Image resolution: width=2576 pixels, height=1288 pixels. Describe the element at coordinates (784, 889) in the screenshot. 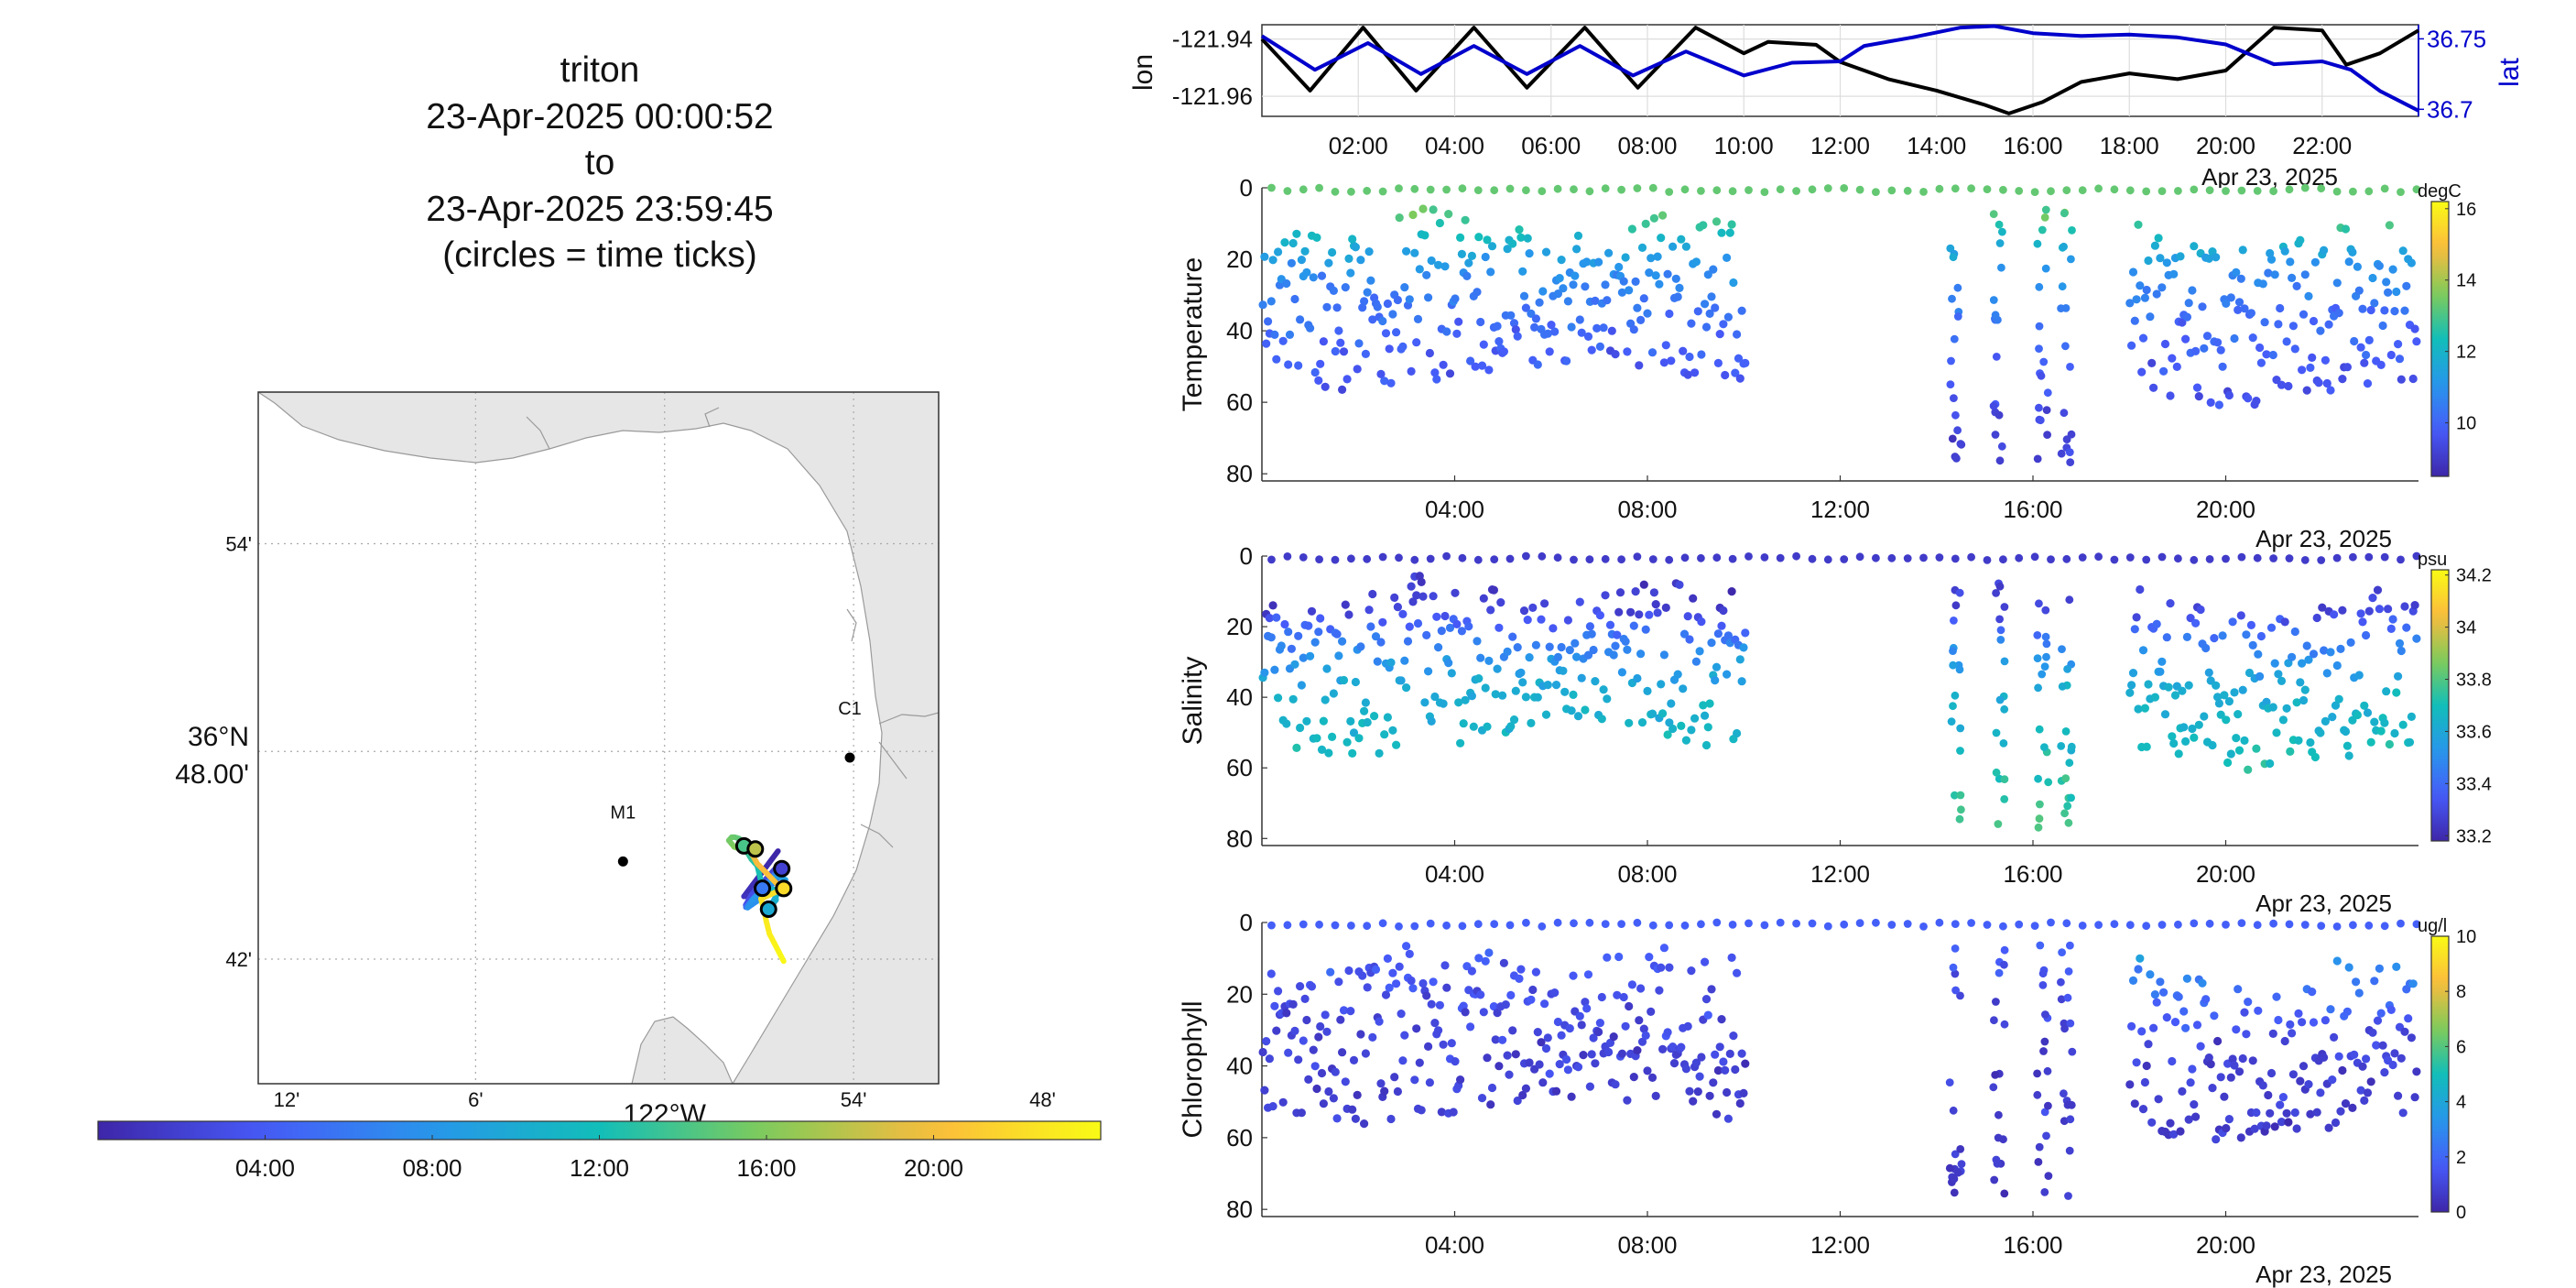

I see `time-tick-circle` at that location.